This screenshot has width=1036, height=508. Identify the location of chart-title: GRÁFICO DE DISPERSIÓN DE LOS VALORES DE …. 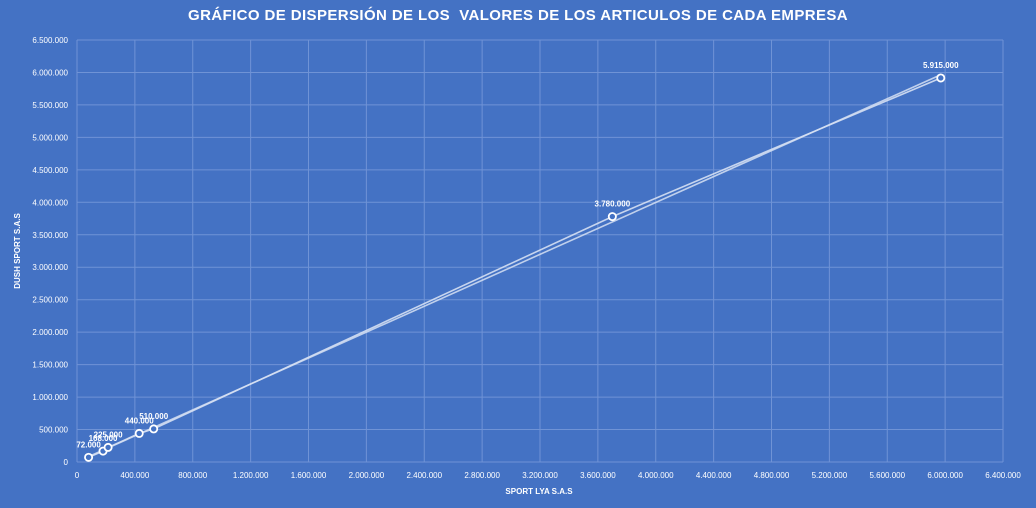
(518, 15).